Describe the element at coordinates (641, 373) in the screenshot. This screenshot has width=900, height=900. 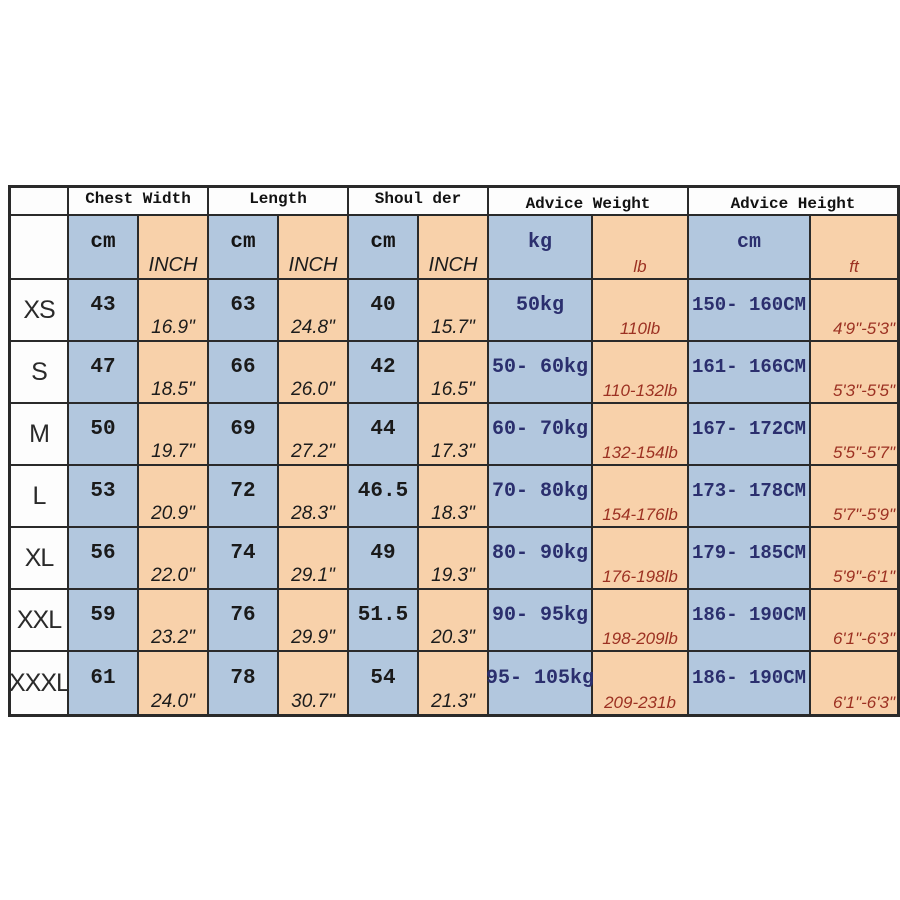
I see `s-weight-lb: 110-132lb` at that location.